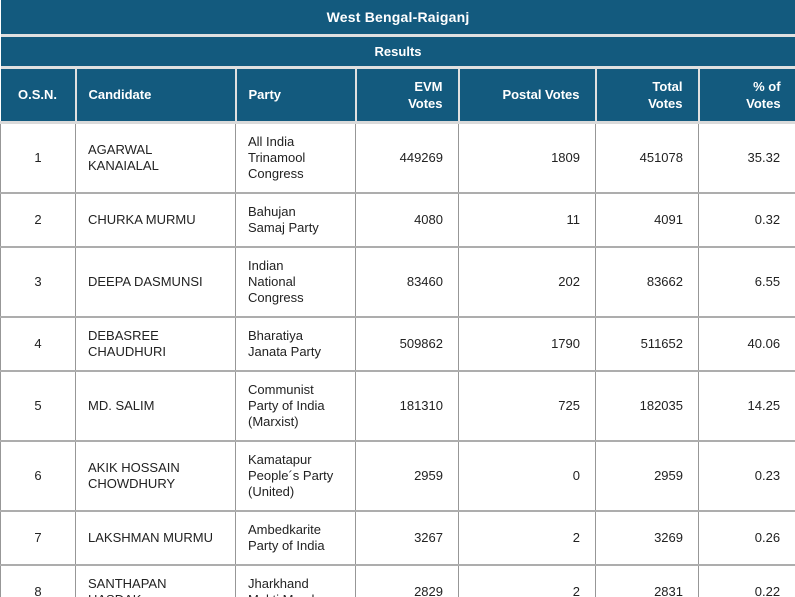  What do you see at coordinates (38, 282) in the screenshot?
I see `osn-cell: 3` at bounding box center [38, 282].